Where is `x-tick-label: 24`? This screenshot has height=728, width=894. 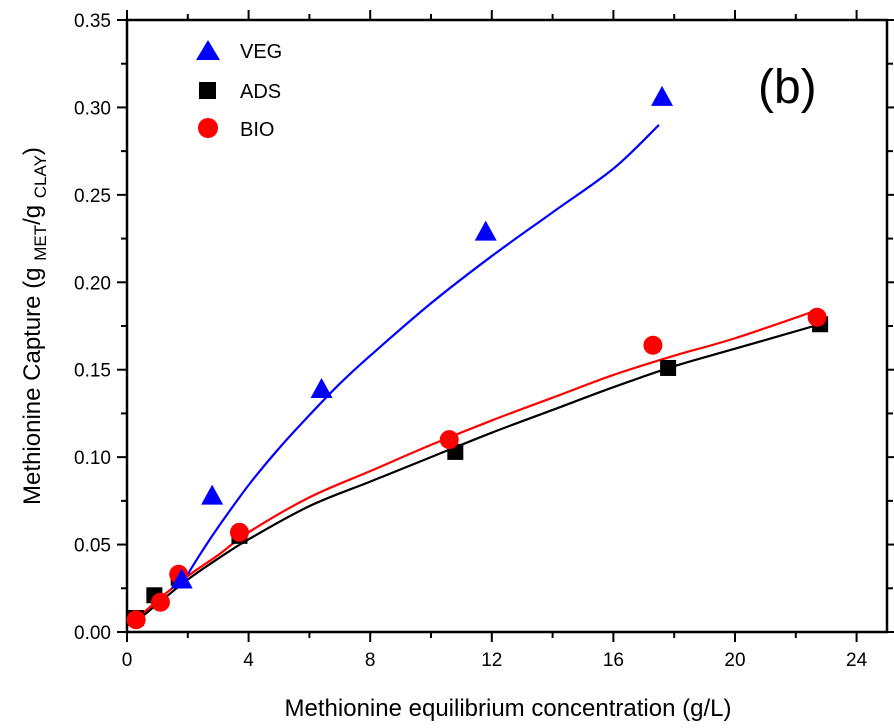 x-tick-label: 24 is located at coordinates (857, 660).